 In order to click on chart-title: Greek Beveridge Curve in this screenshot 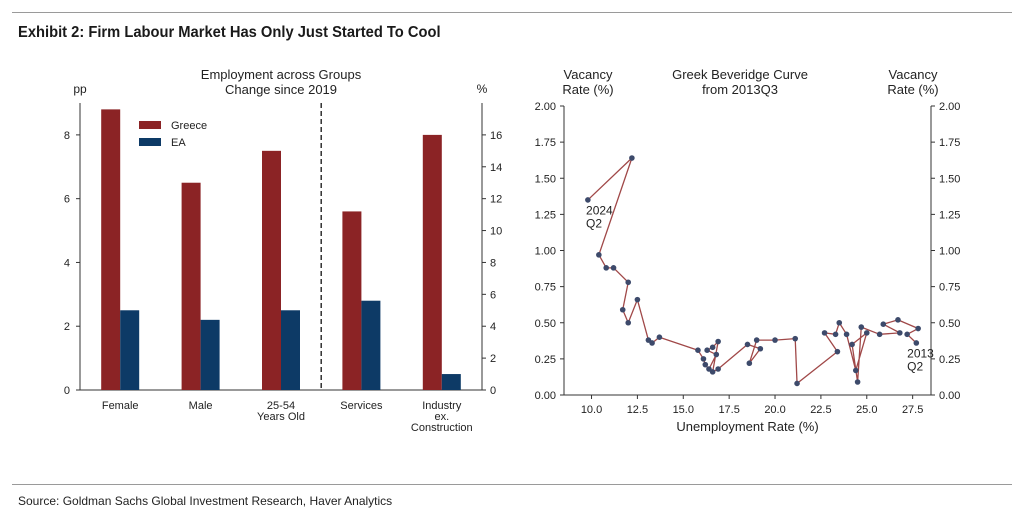, I will do `click(740, 74)`.